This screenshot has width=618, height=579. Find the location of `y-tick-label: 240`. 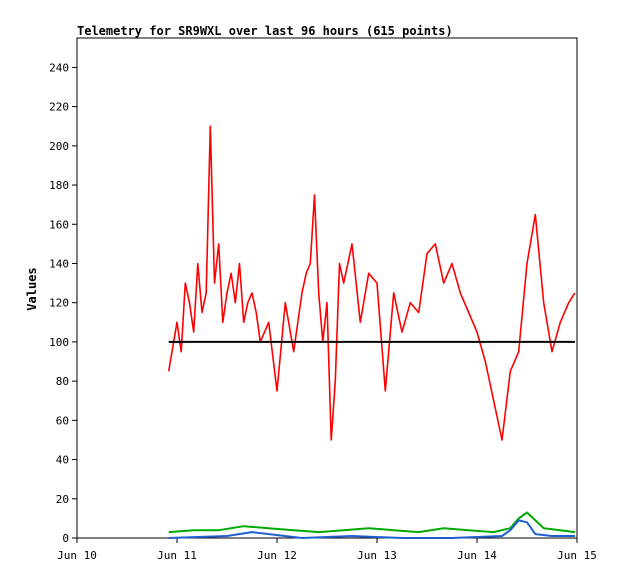

y-tick-label: 240 is located at coordinates (59, 67).